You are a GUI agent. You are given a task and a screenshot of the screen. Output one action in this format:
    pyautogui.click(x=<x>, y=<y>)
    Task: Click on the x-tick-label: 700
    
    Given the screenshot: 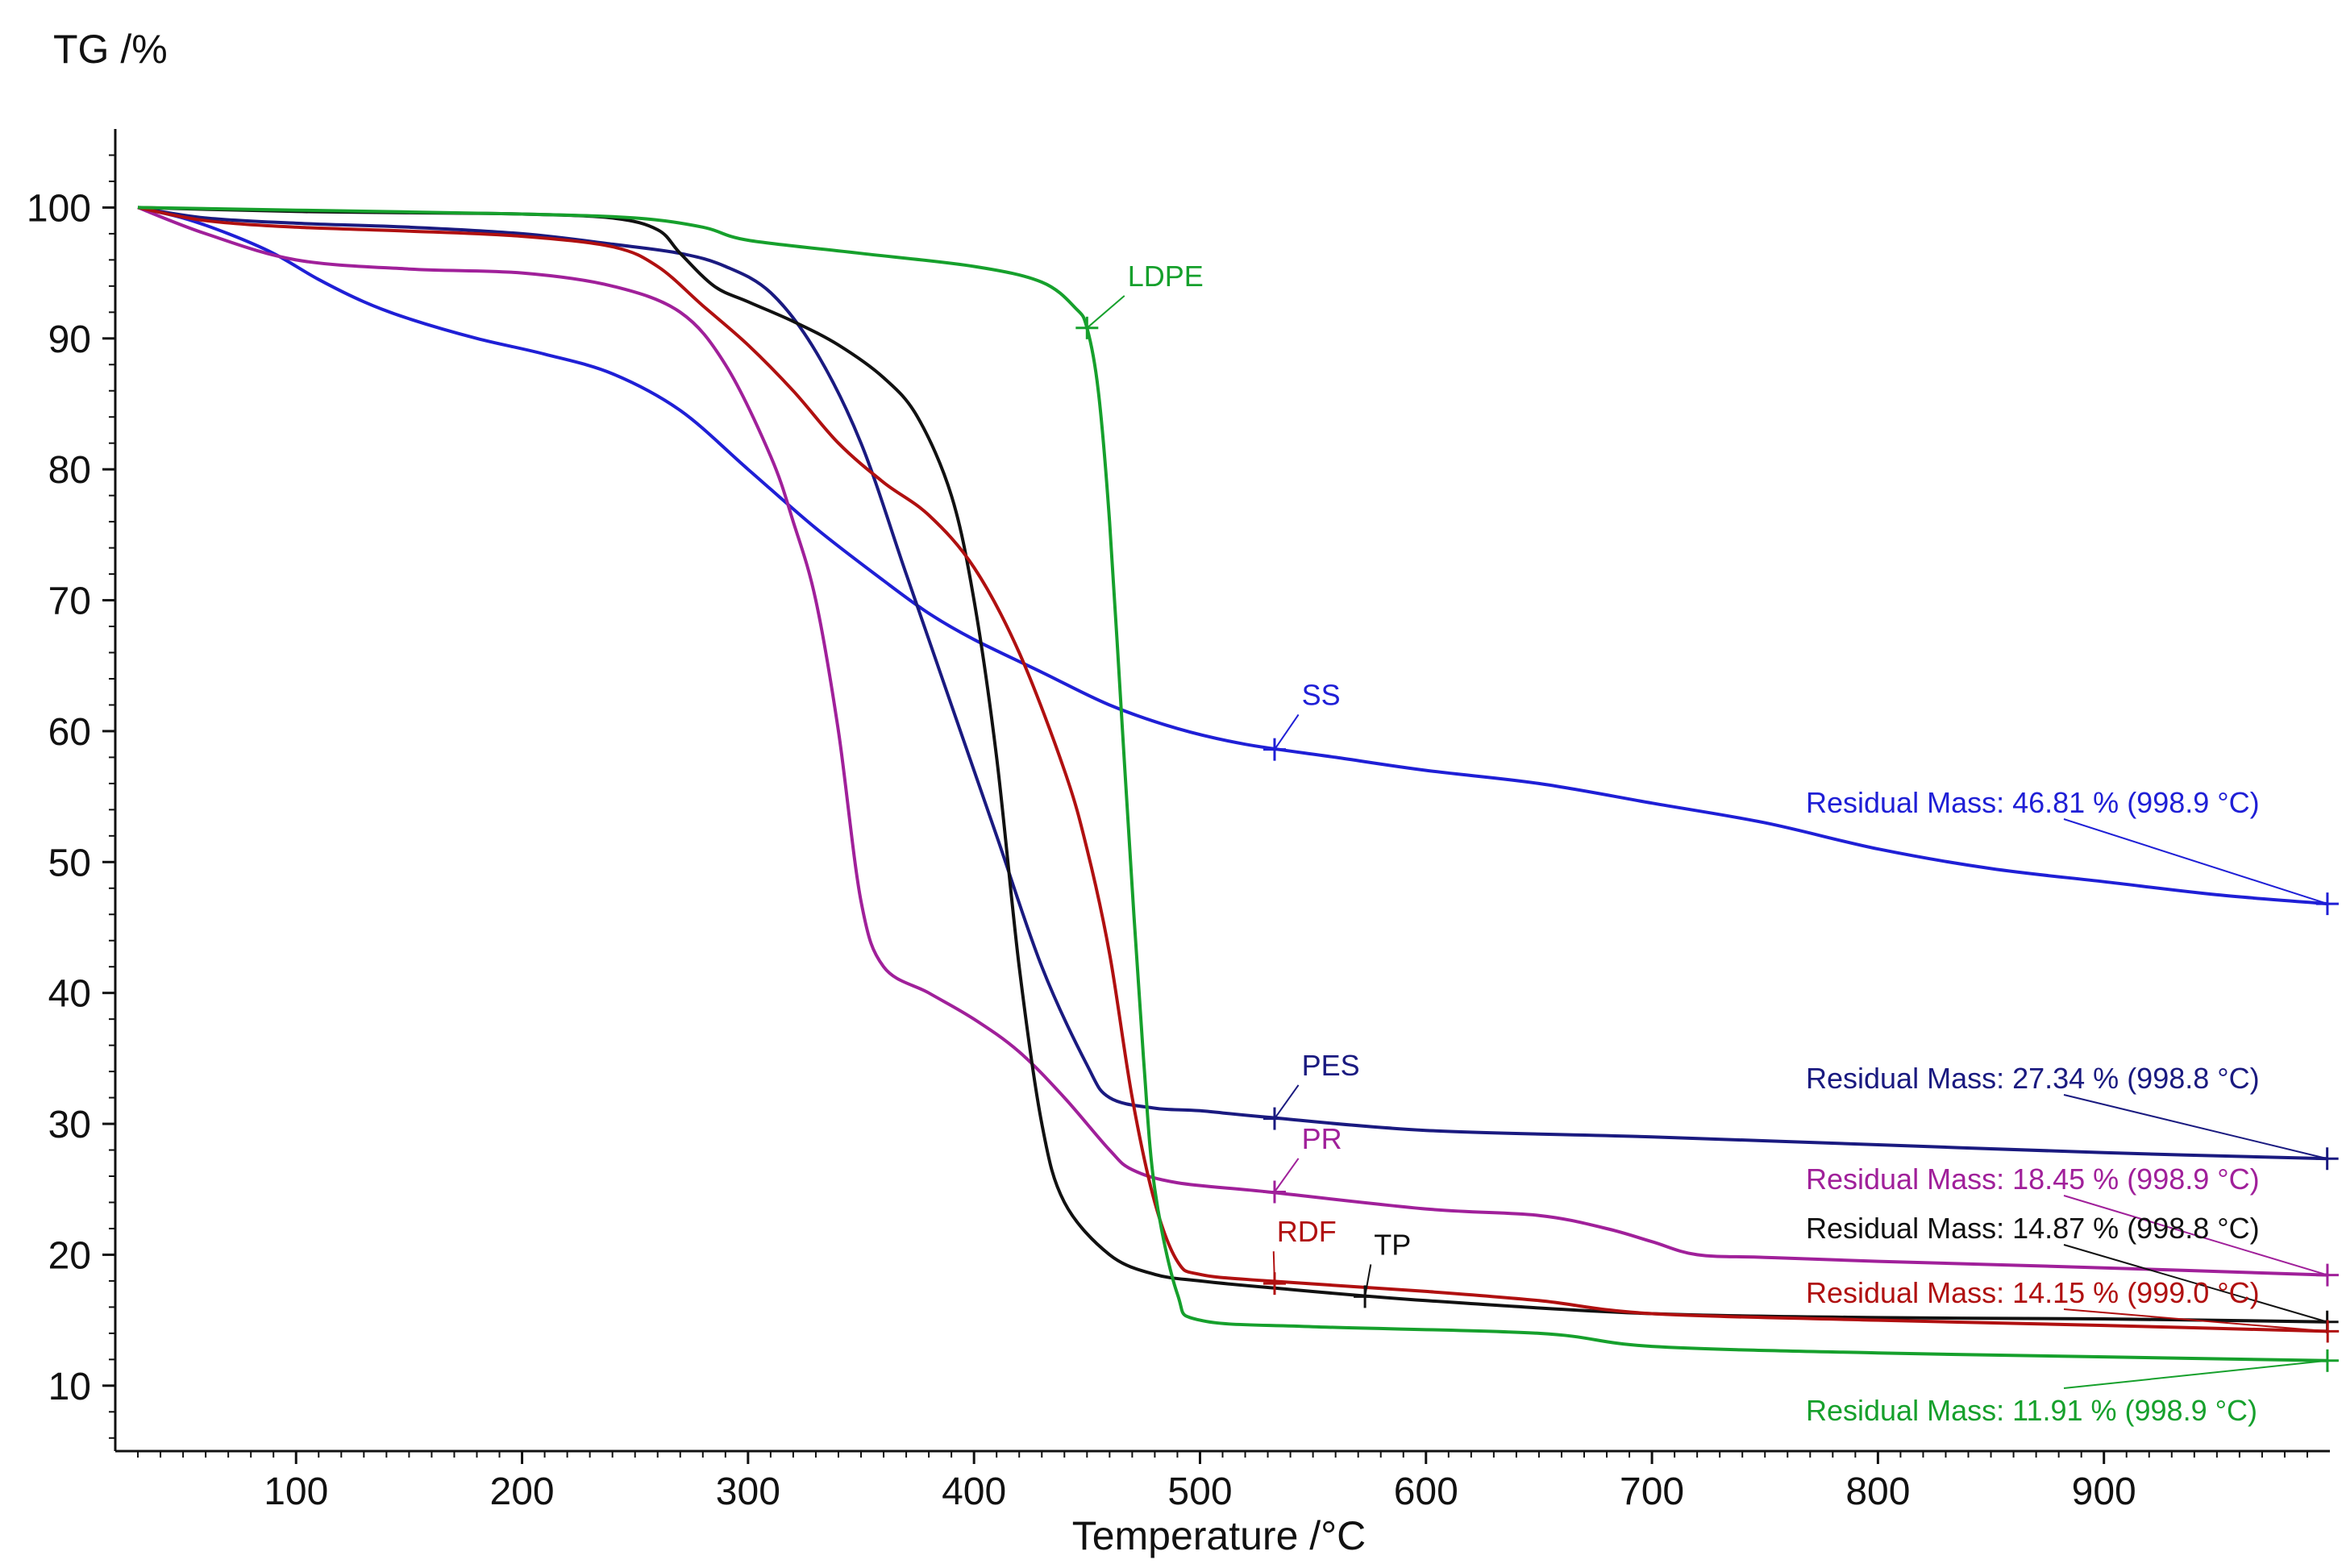 What is the action you would take?
    pyautogui.click(x=1652, y=1491)
    